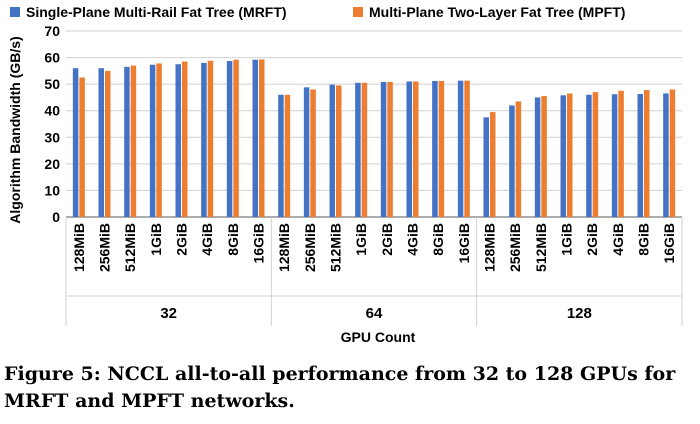 The image size is (700, 424). What do you see at coordinates (378, 337) in the screenshot?
I see `x-axis-label: GPU Count` at bounding box center [378, 337].